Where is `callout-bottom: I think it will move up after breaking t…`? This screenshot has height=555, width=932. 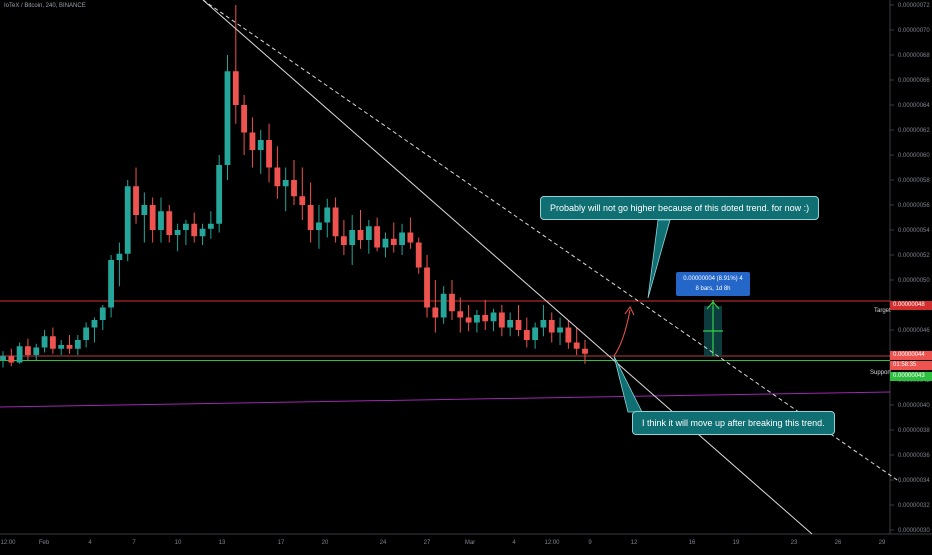 callout-bottom: I think it will move up after breaking t… is located at coordinates (733, 423).